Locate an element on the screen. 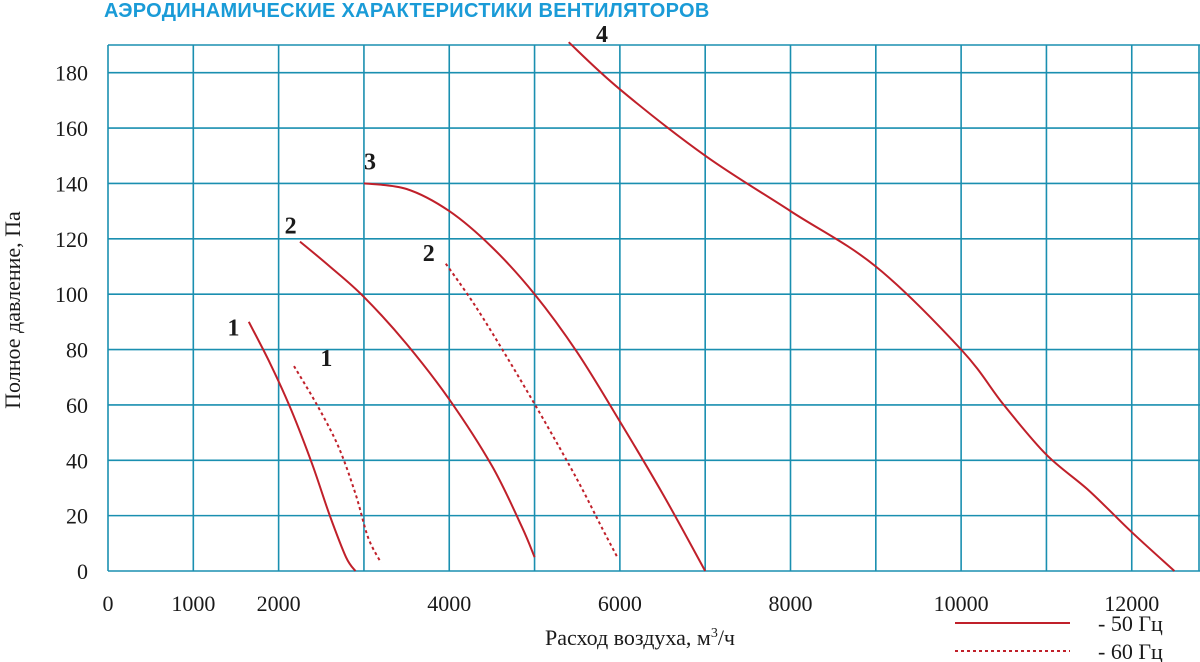 This screenshot has width=1200, height=662. x-tick-label: 2000 is located at coordinates (279, 603).